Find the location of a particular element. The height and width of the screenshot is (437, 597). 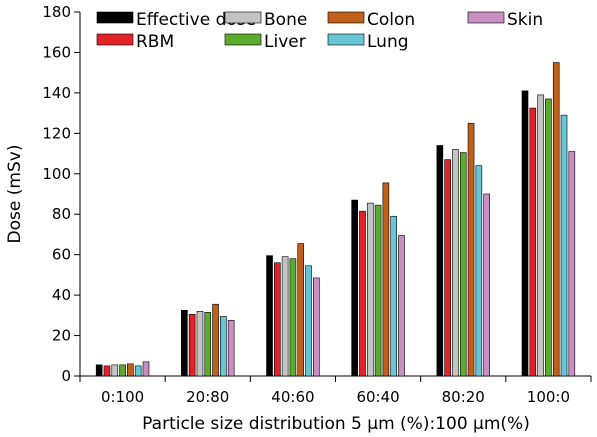

legend-label: Colon is located at coordinates (391, 20).